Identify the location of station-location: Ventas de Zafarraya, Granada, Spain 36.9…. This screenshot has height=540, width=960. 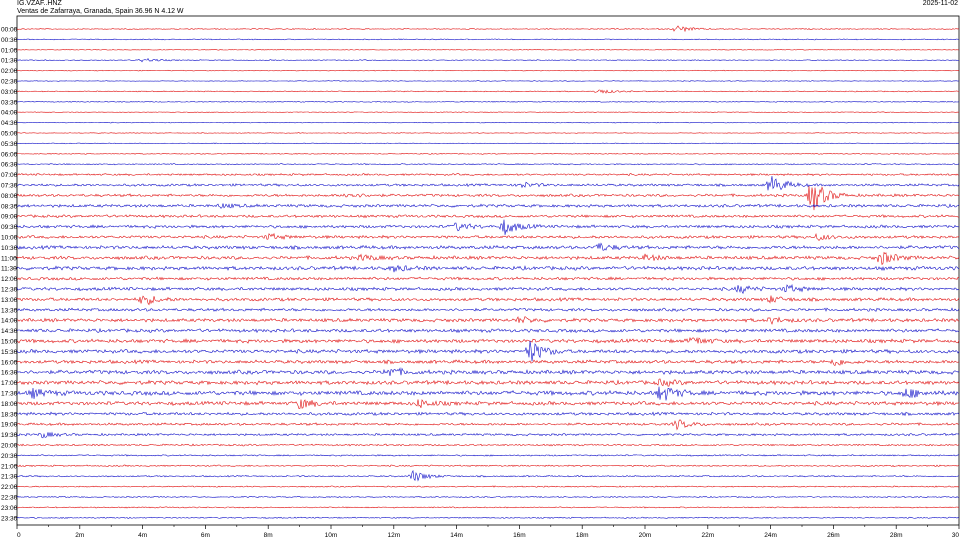
(100, 11).